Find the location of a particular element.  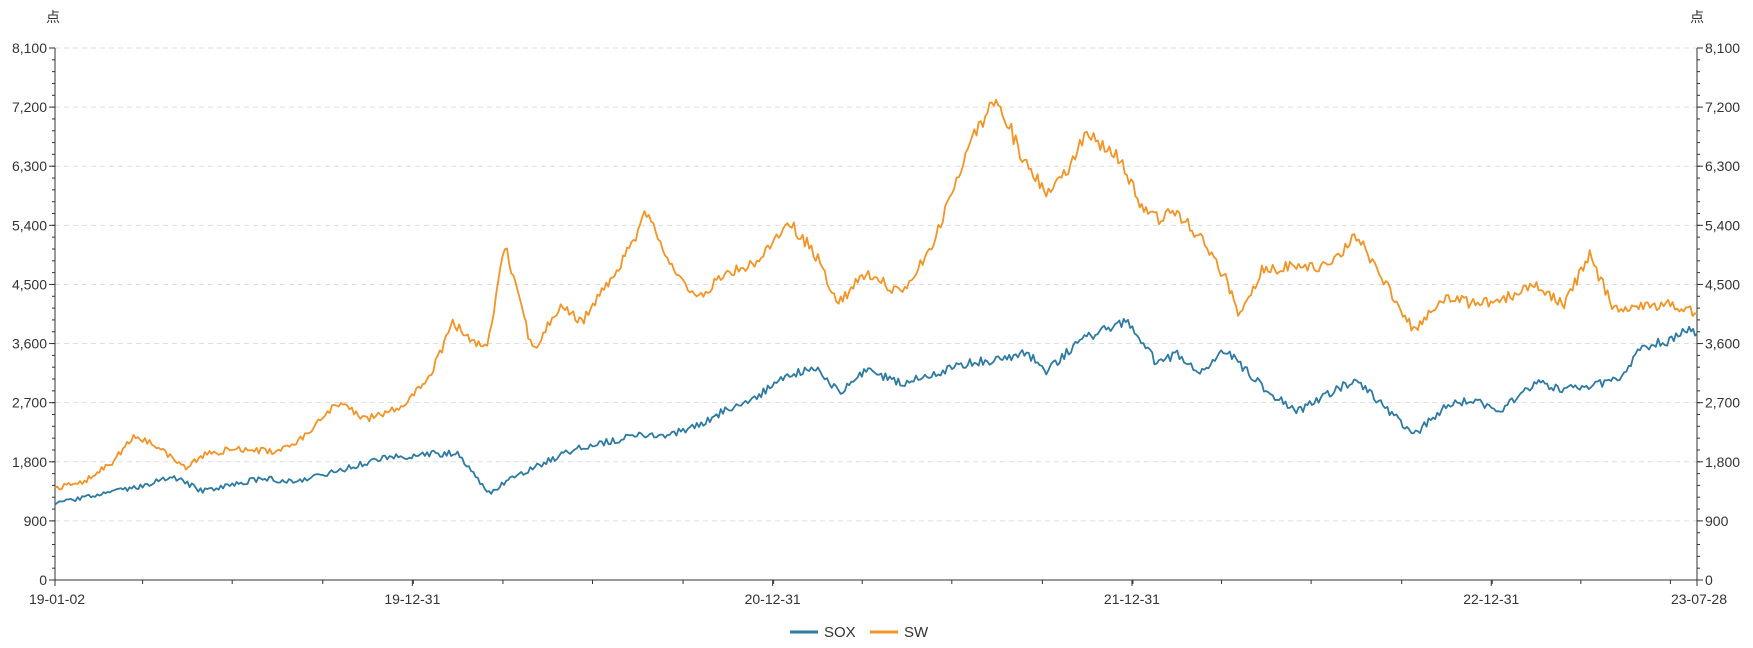

y-tick-label-right: 4,500 is located at coordinates (1722, 284).